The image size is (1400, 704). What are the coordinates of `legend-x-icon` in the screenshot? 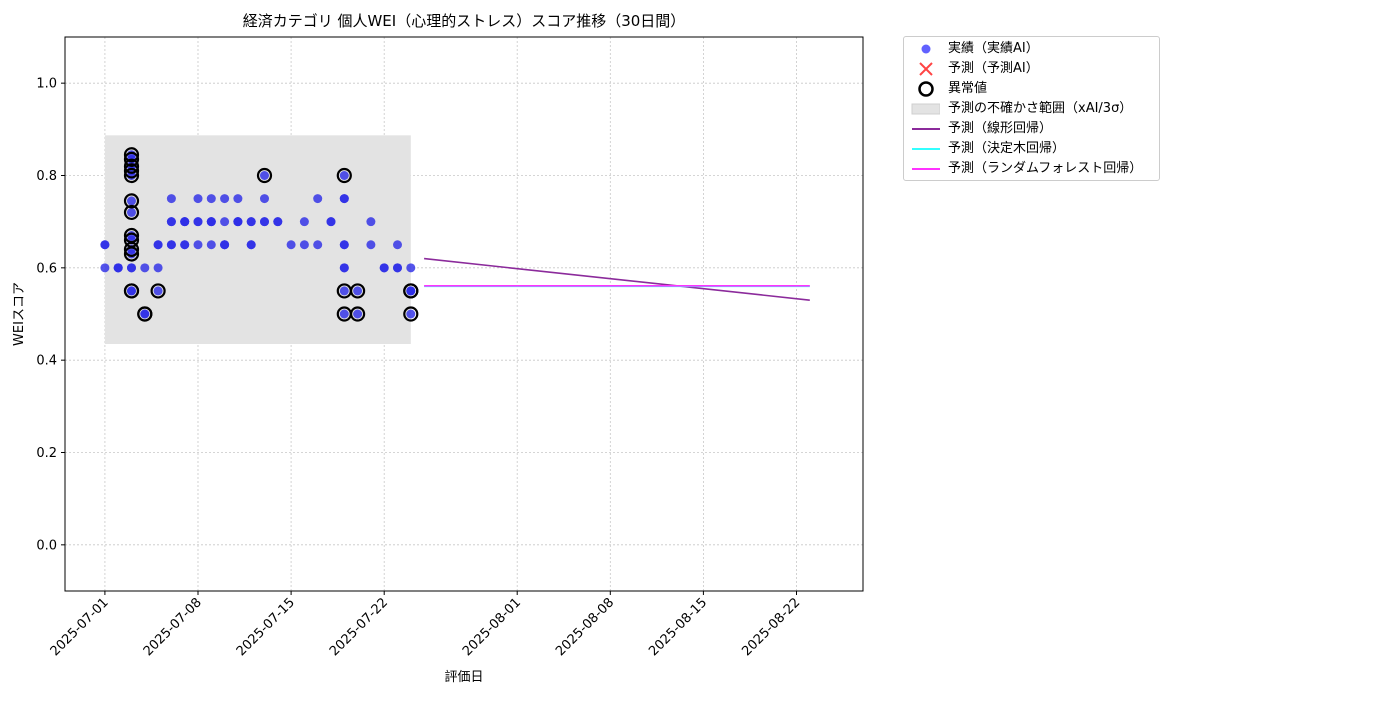 It's located at (926, 69).